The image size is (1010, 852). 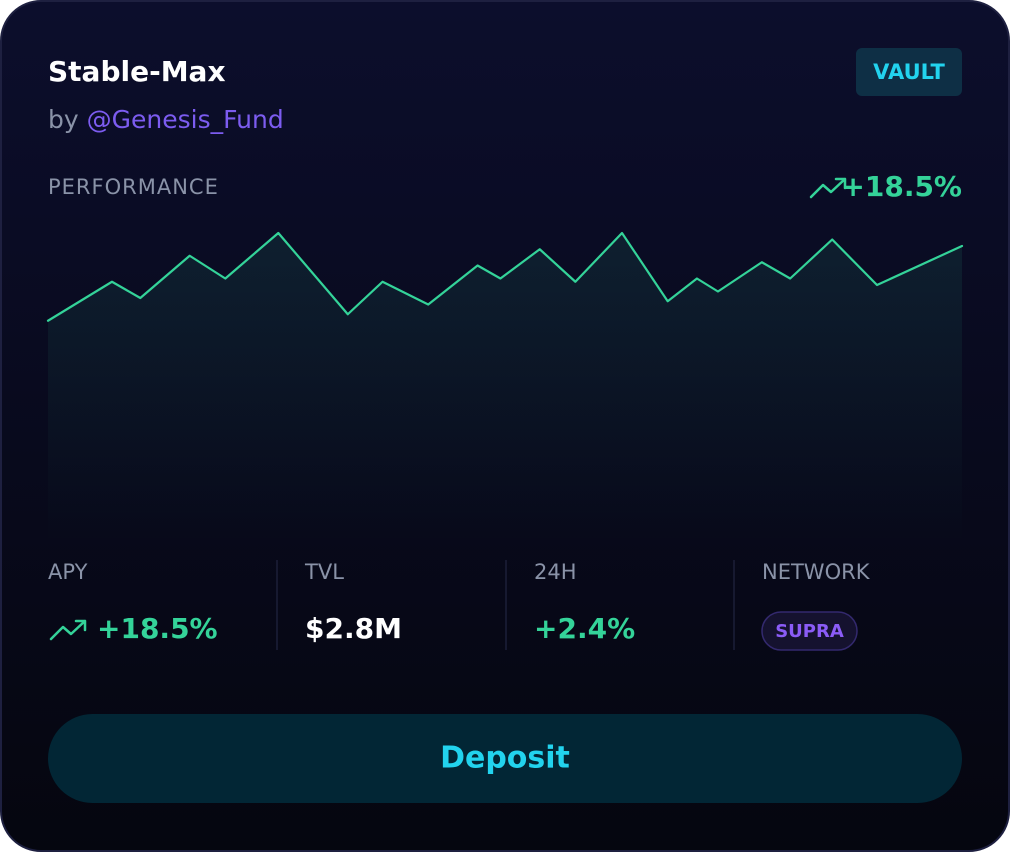 I want to click on performance-value: +18.5%, so click(x=901, y=186).